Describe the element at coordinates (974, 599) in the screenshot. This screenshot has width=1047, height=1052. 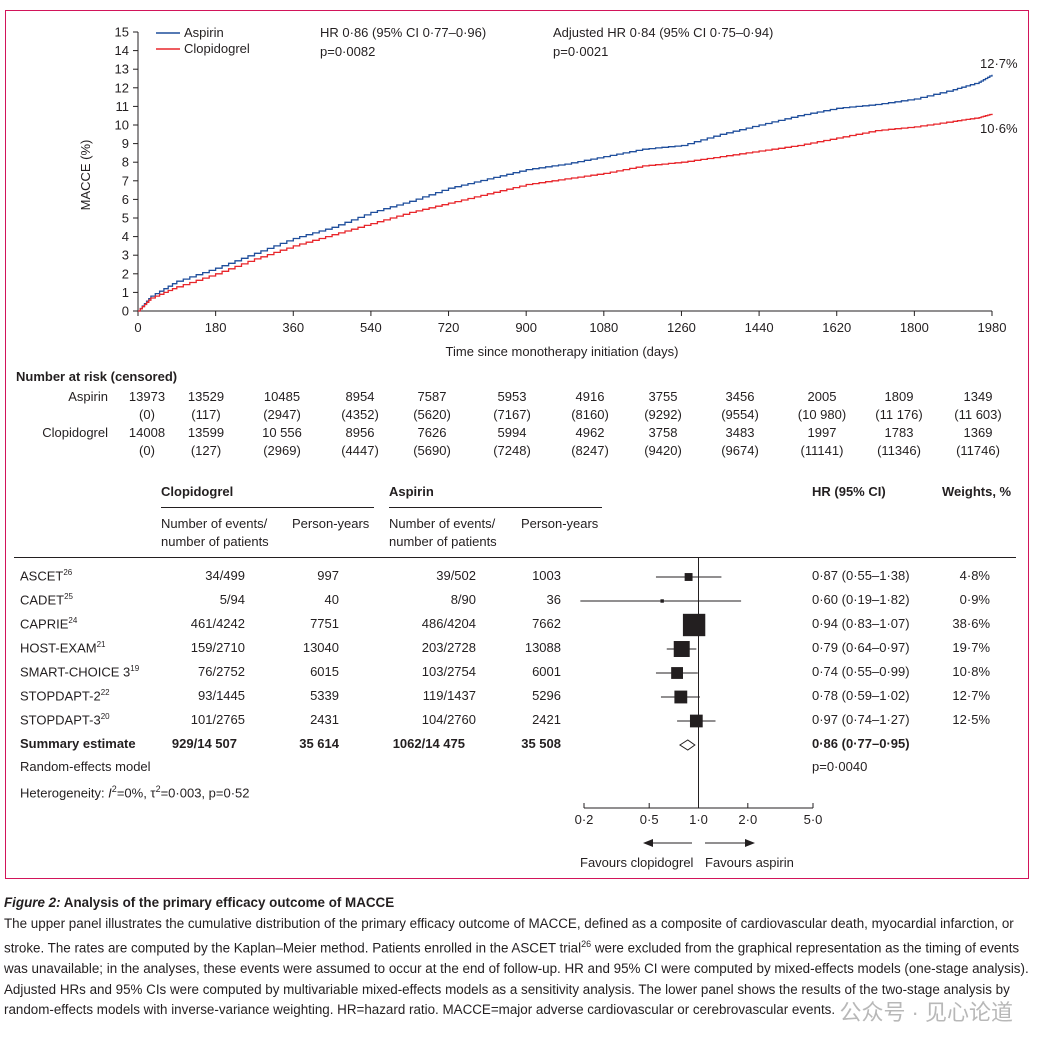
I see `study-weight: 0·9%` at that location.